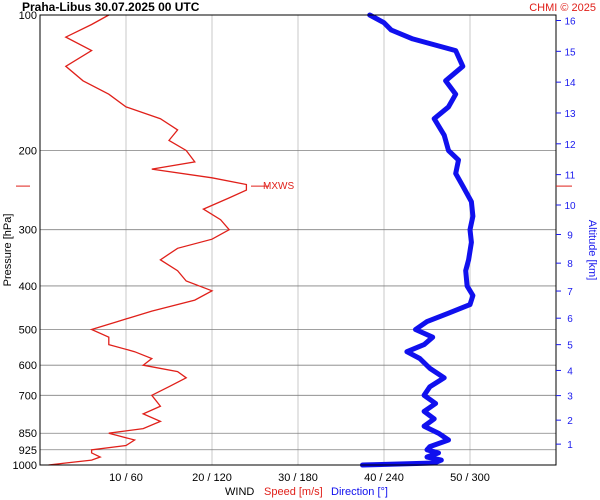 Image resolution: width=600 pixels, height=500 pixels. I want to click on y-tick-label: 850, so click(28, 434).